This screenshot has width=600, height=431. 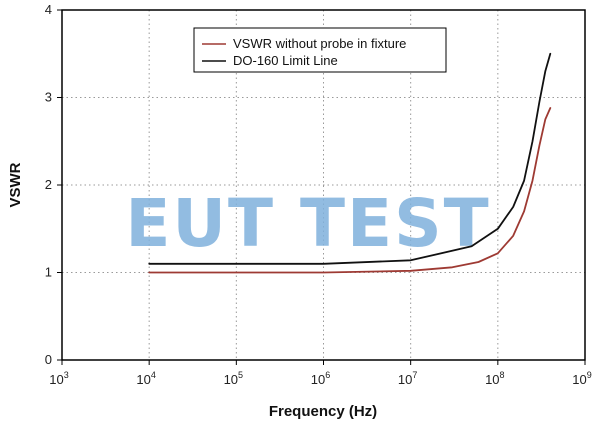 What do you see at coordinates (58, 378) in the screenshot?
I see `x-tick-label: 10³` at bounding box center [58, 378].